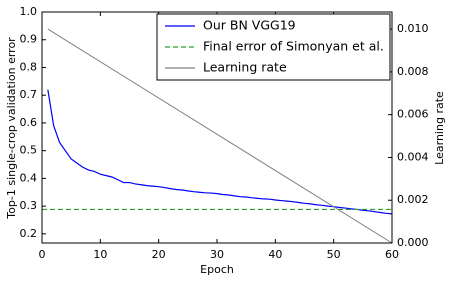 The image size is (450, 283). Describe the element at coordinates (217, 269) in the screenshot. I see `x-axis-label: Epoch` at that location.